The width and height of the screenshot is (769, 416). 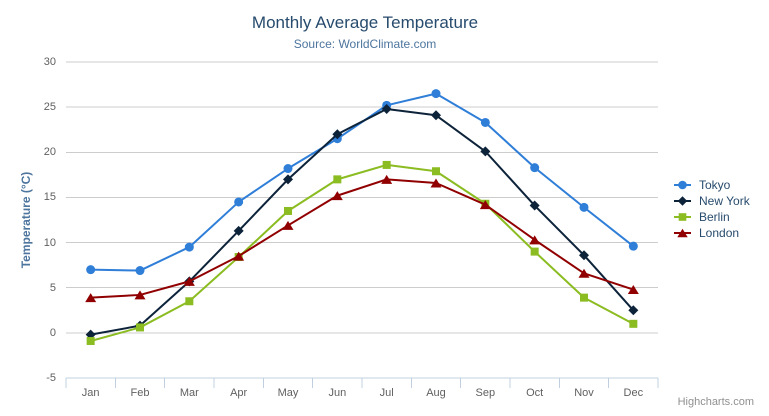 I want to click on legend-item-tokyo: Tokyo, so click(x=712, y=185).